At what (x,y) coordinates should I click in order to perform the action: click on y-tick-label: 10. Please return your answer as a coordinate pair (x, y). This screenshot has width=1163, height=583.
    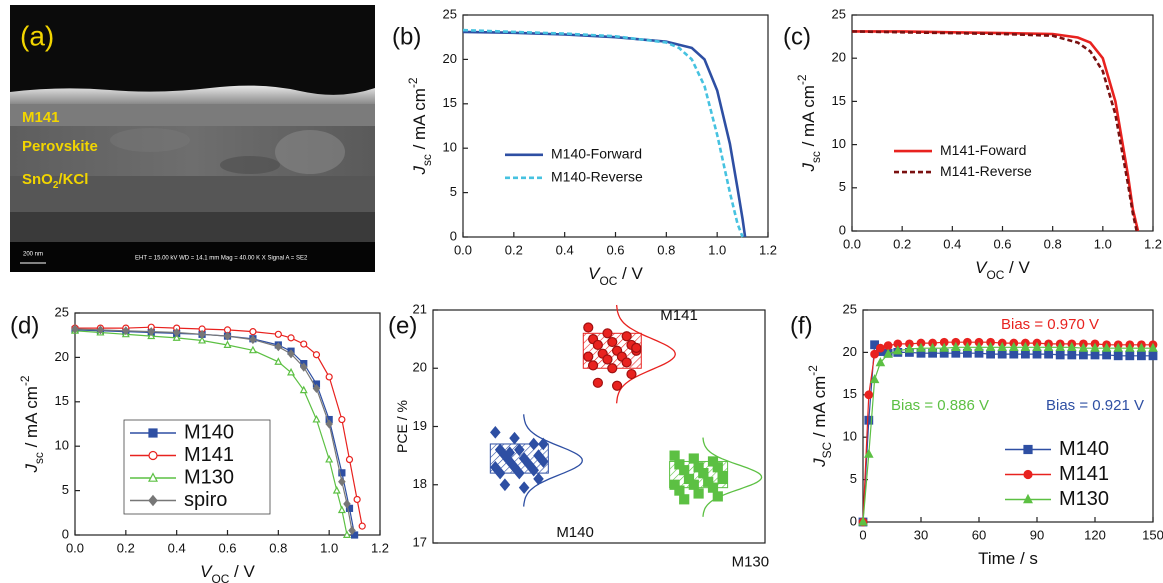
    Looking at the image, I should click on (450, 147).